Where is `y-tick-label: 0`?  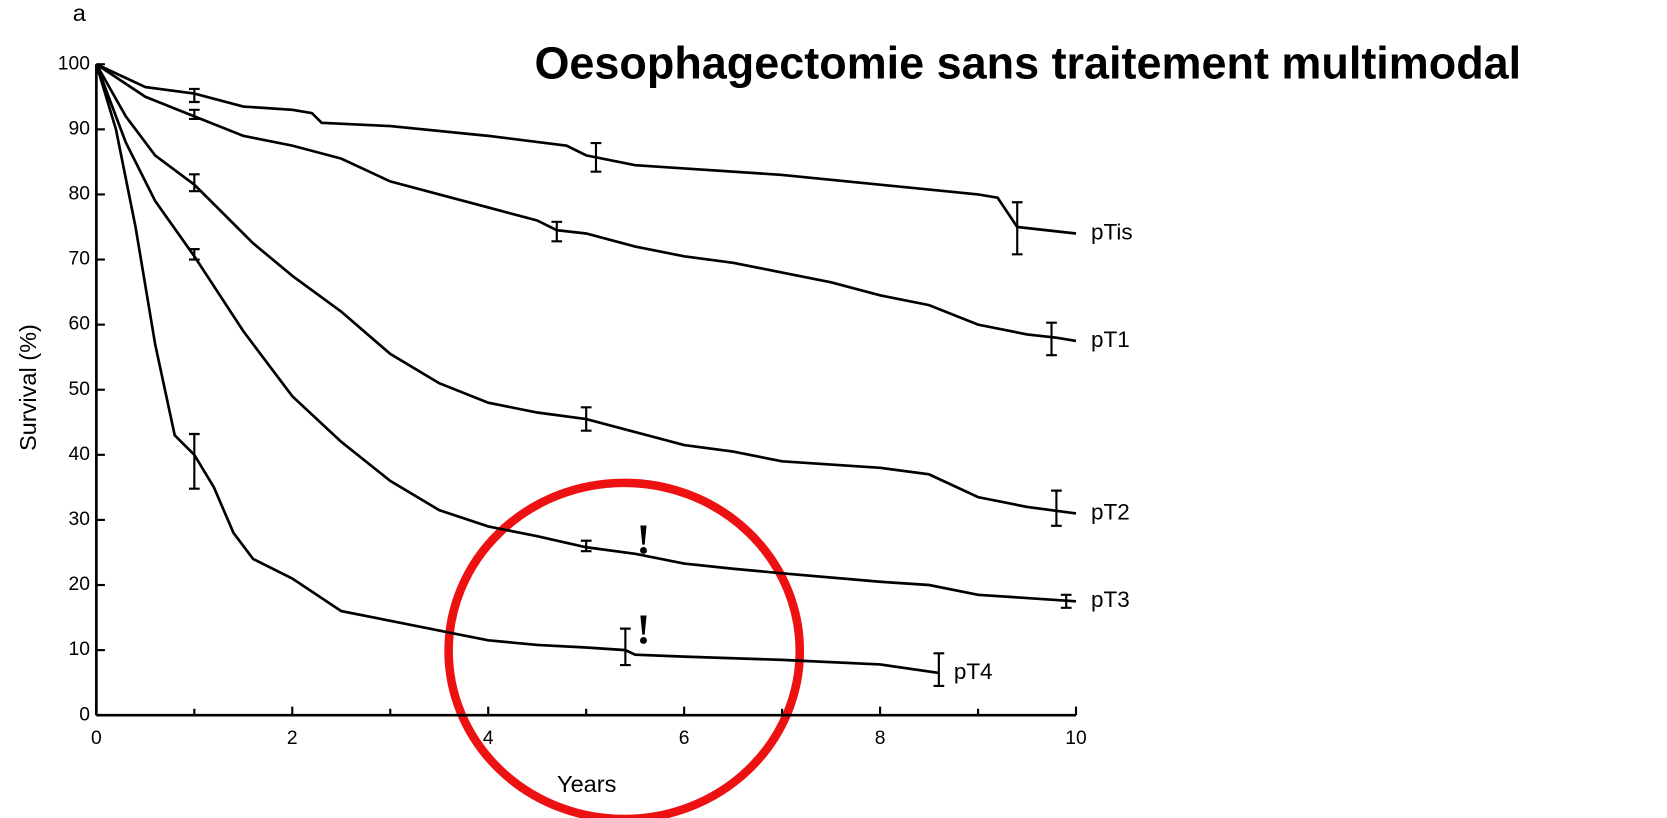 y-tick-label: 0 is located at coordinates (84, 714).